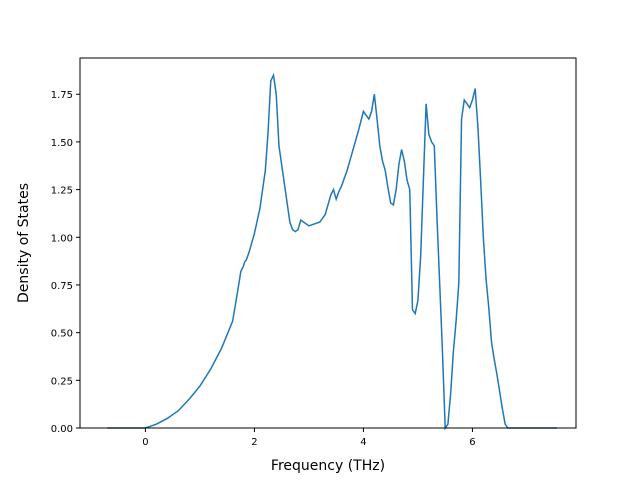 The width and height of the screenshot is (640, 480). I want to click on x-axis-ticks: 0 2 4 6, so click(309, 438).